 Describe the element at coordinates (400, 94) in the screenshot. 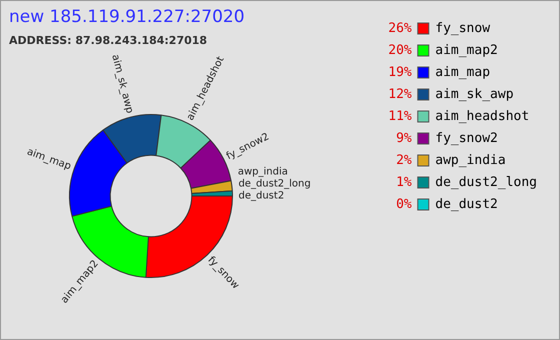

I see `data-label: 12%` at that location.